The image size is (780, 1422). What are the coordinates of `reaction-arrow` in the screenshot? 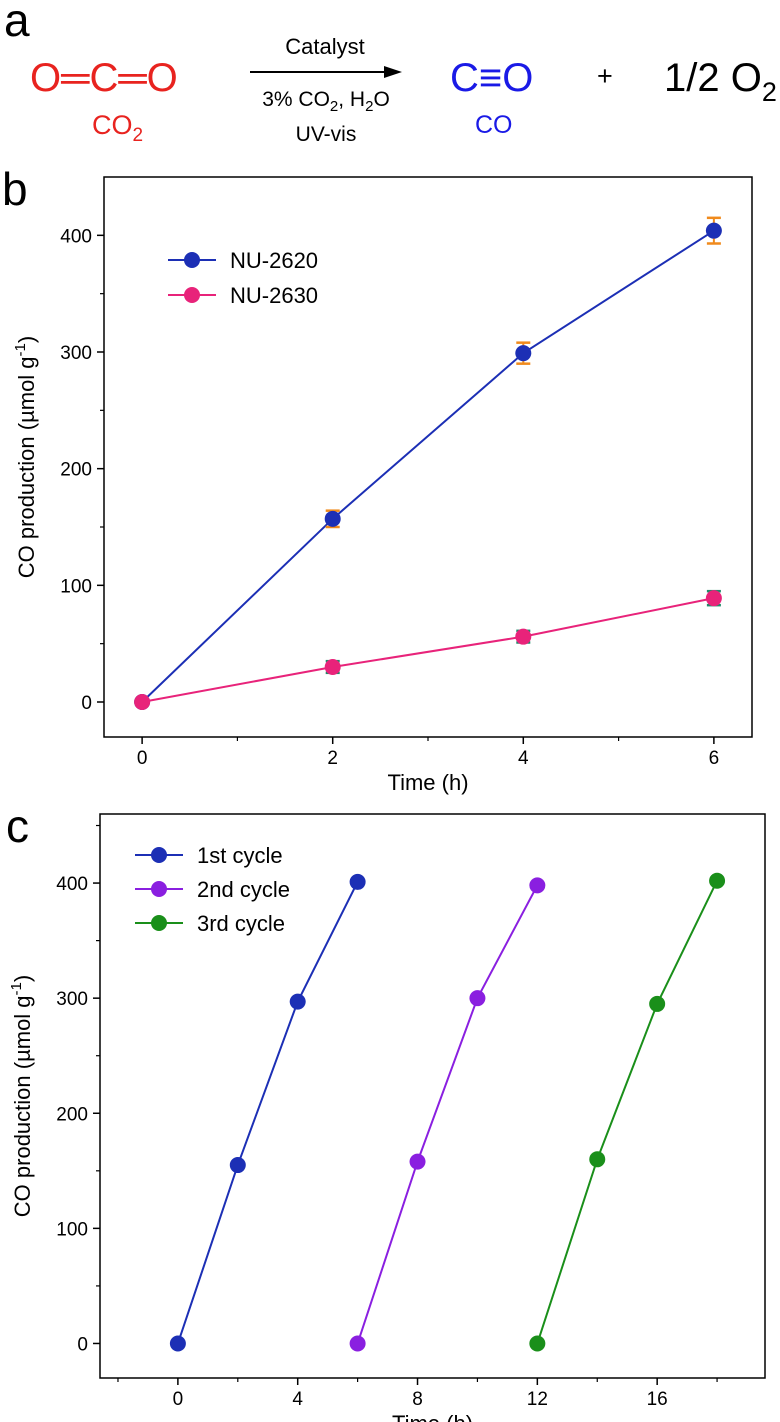 It's located at (326, 72).